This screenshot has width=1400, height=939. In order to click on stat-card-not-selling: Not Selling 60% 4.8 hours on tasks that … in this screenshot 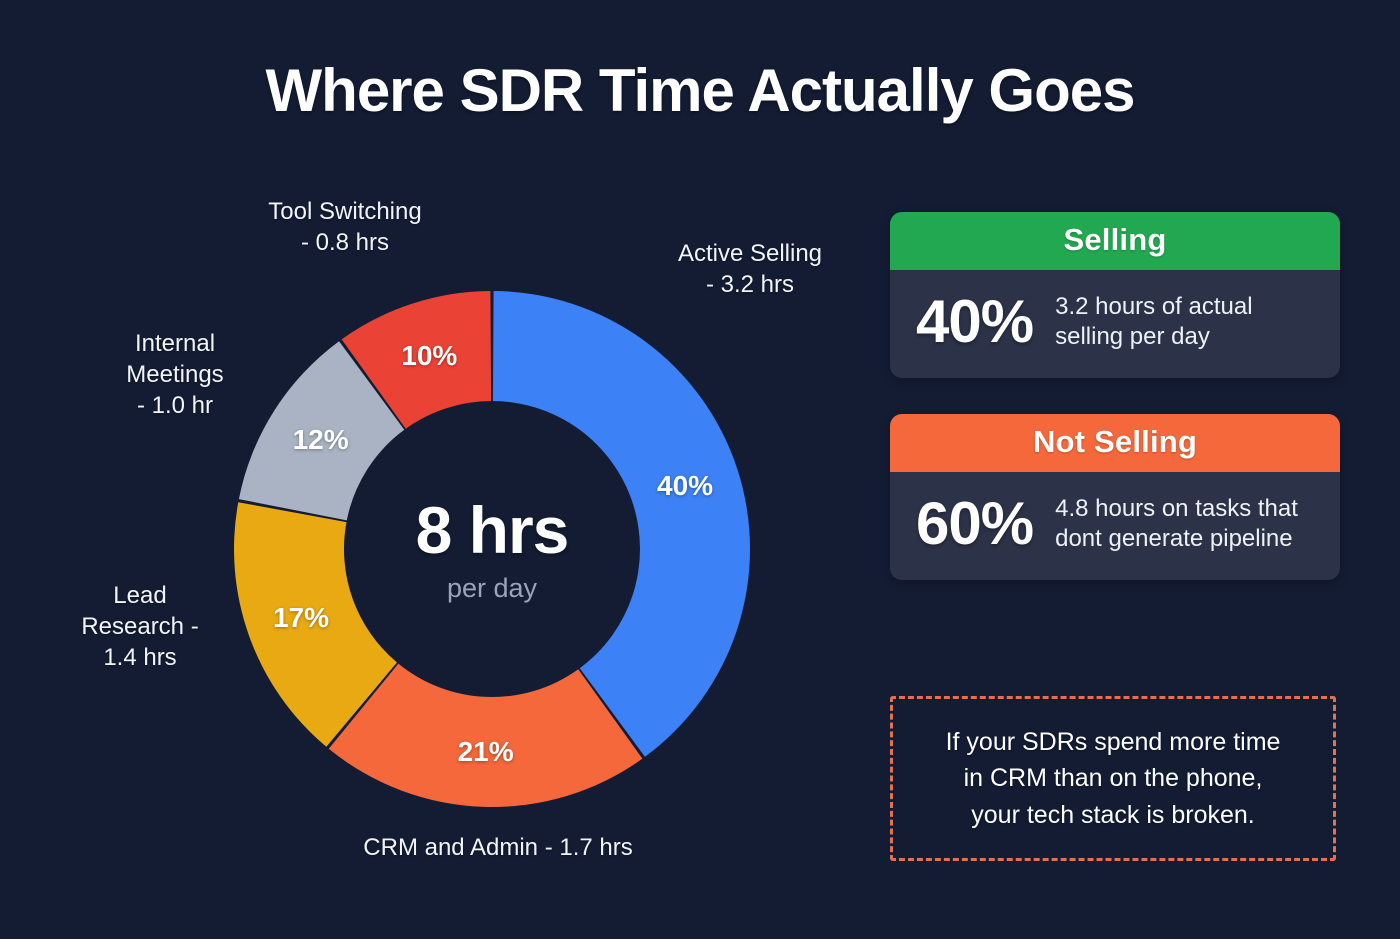, I will do `click(1115, 497)`.